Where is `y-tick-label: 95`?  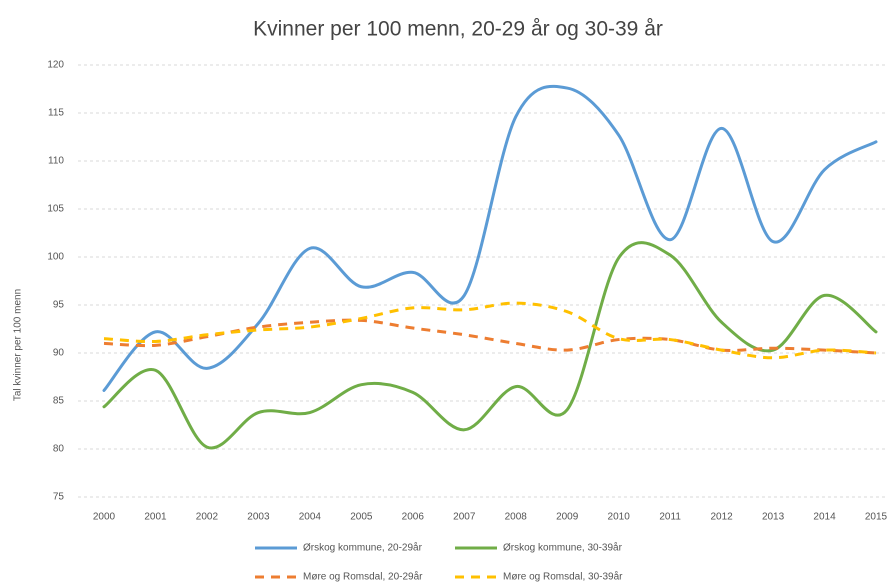
y-tick-label: 95 is located at coordinates (59, 305).